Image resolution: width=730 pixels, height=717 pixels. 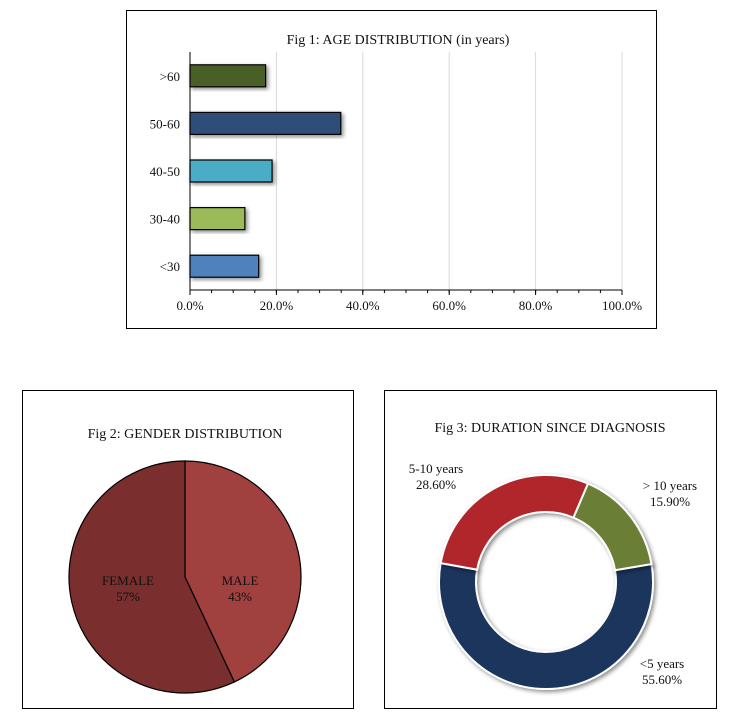 I want to click on pie-slice-male, so click(x=243, y=571).